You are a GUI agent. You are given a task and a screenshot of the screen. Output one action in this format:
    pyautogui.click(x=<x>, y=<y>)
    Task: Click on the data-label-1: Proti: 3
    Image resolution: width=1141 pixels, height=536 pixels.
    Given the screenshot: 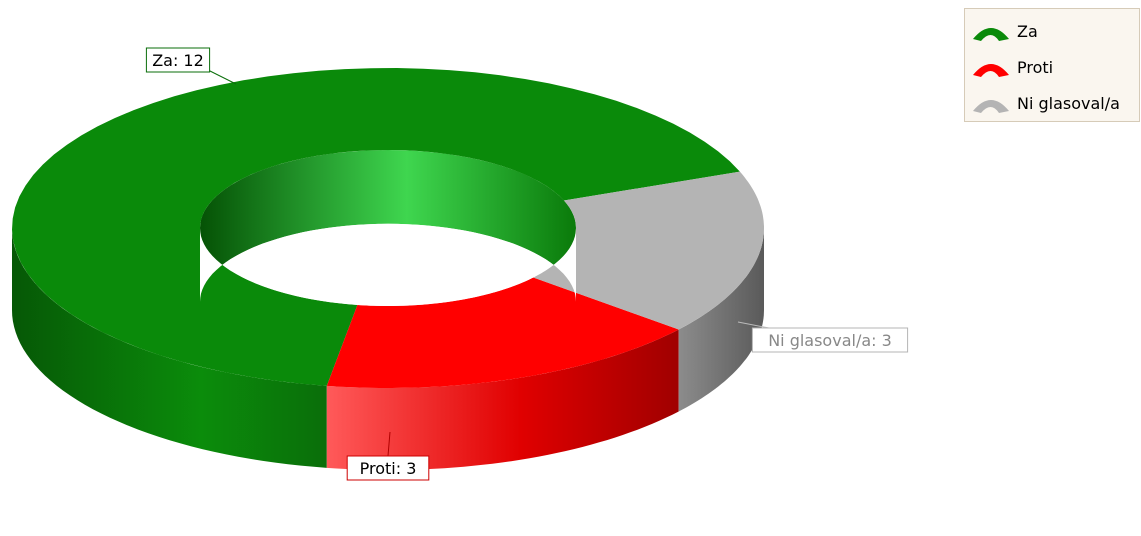 What is the action you would take?
    pyautogui.click(x=388, y=468)
    